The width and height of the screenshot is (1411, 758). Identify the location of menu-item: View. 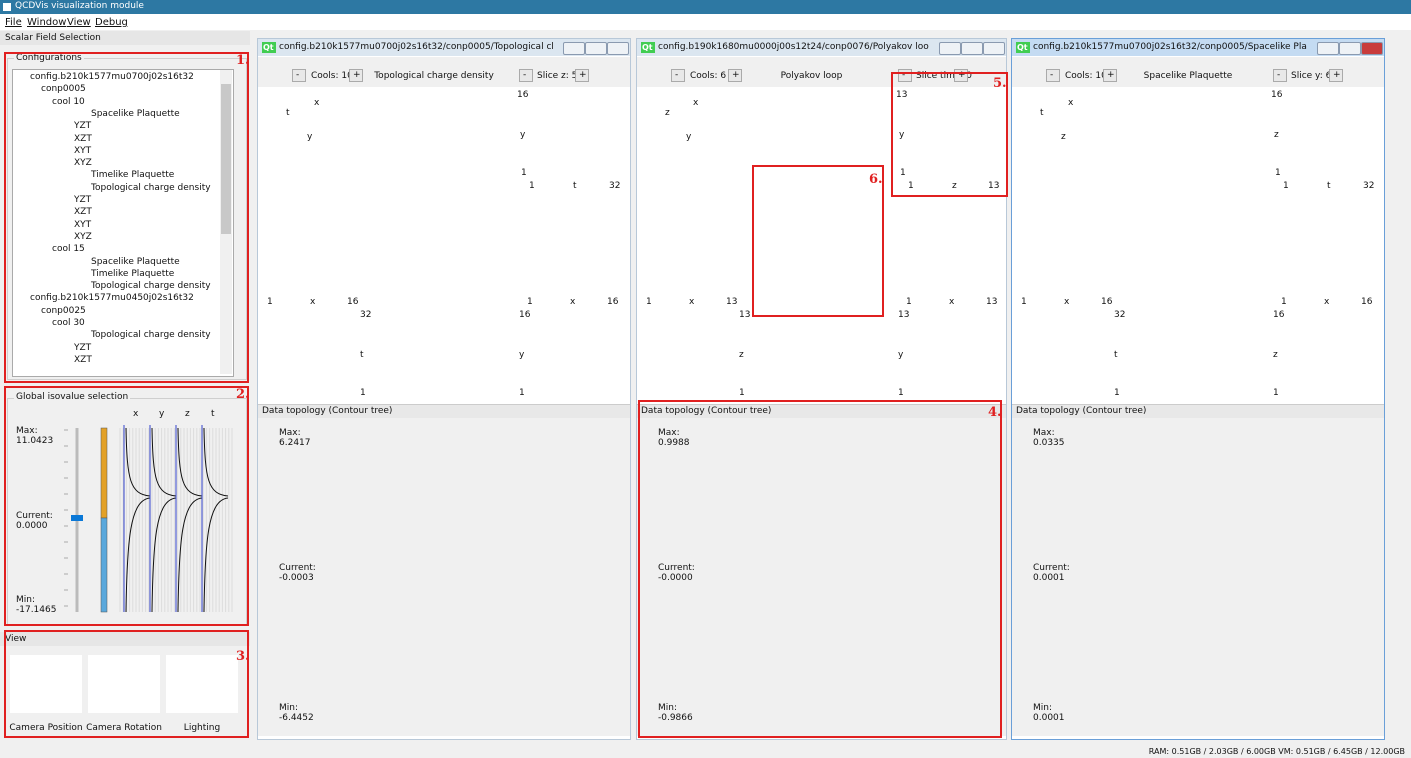
(79, 22).